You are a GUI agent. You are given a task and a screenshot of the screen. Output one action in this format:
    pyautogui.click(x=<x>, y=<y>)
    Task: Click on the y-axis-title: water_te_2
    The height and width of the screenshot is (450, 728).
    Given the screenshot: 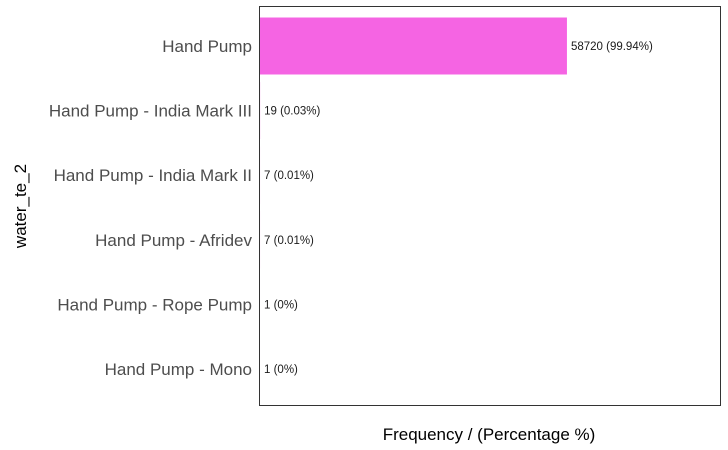 What is the action you would take?
    pyautogui.click(x=20, y=206)
    